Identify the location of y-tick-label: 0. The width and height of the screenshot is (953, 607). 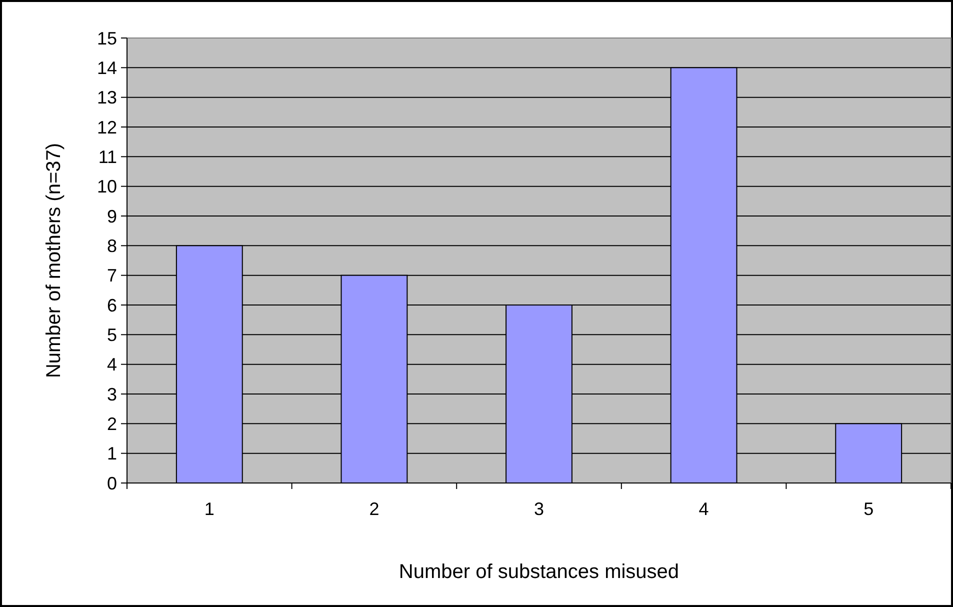
(111, 483).